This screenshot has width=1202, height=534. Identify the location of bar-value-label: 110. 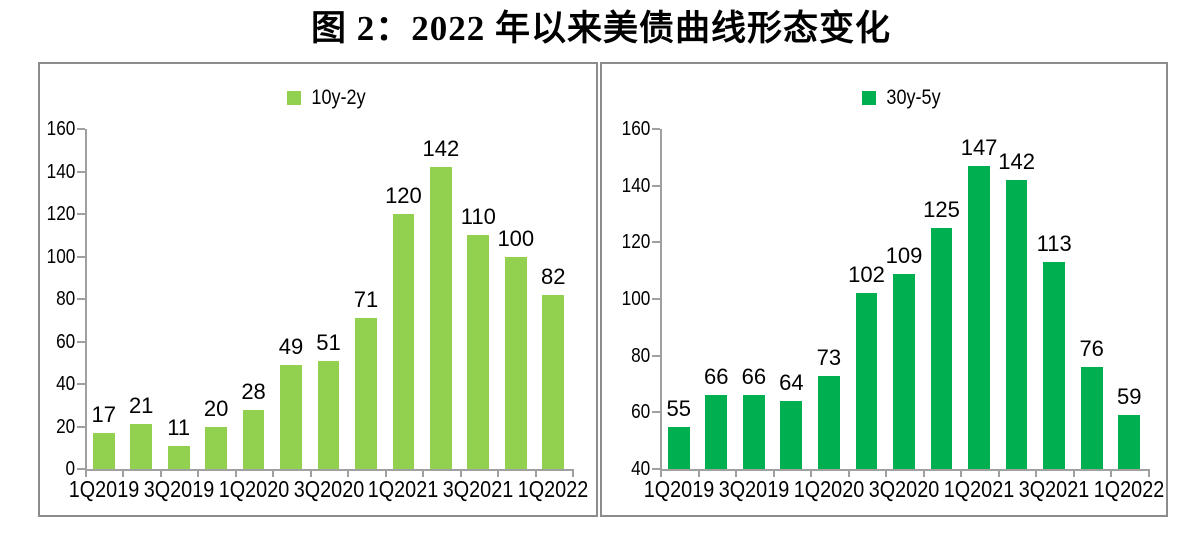
(478, 217).